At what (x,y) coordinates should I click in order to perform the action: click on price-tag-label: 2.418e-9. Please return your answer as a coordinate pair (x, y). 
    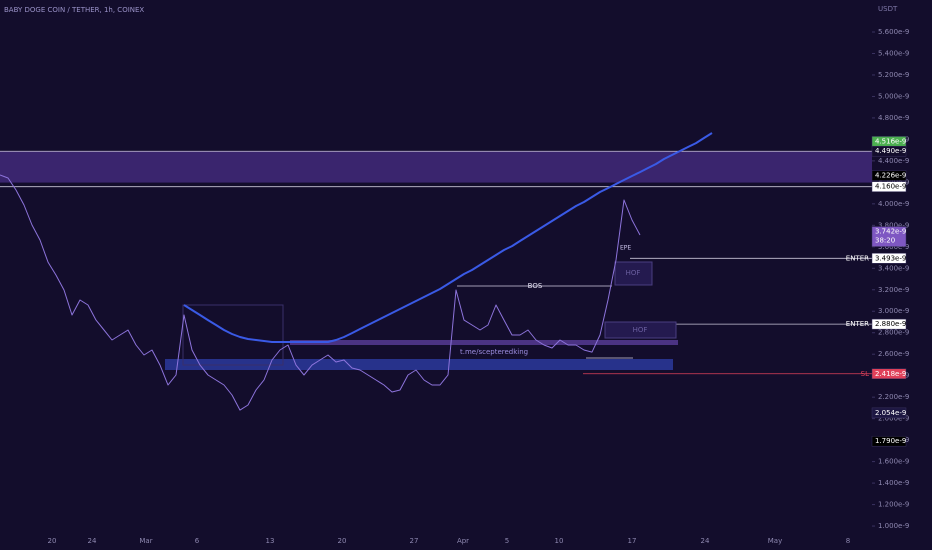
    Looking at the image, I should click on (890, 374).